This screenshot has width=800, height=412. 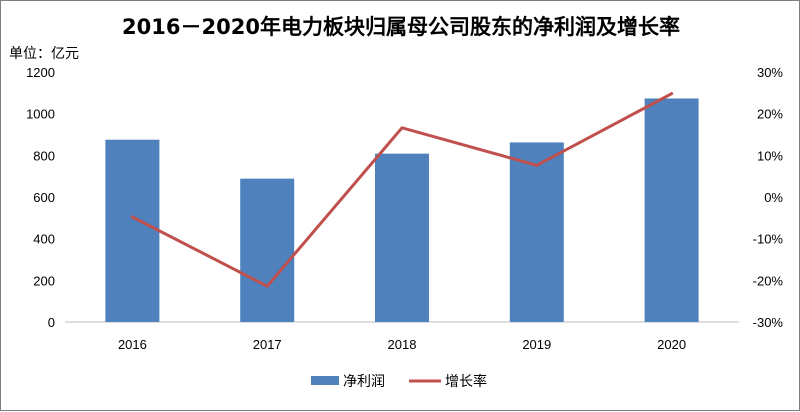 What do you see at coordinates (44, 239) in the screenshot?
I see `left-tick-label: 400` at bounding box center [44, 239].